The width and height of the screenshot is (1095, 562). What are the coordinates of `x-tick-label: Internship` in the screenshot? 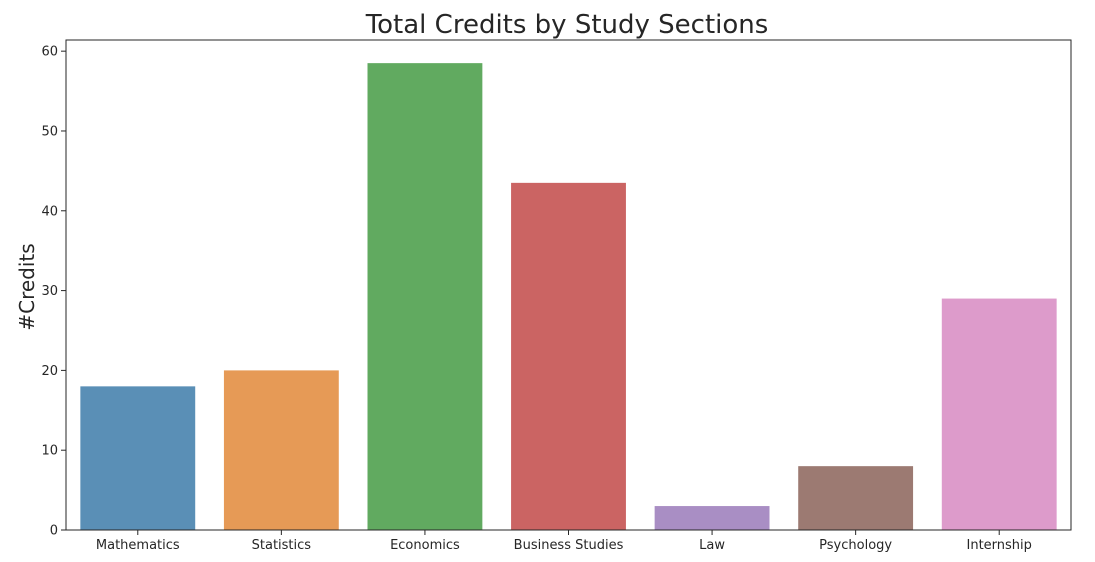 It's located at (999, 545).